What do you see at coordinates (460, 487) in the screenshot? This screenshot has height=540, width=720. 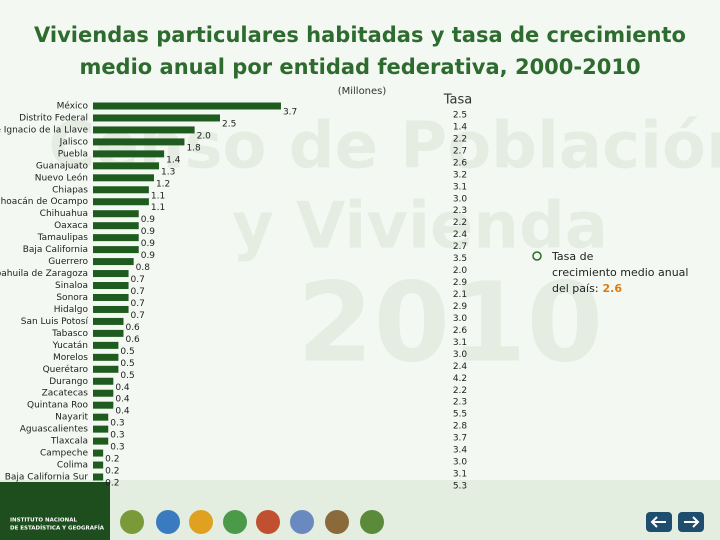 I see `tasa-label: 5.3` at bounding box center [460, 487].